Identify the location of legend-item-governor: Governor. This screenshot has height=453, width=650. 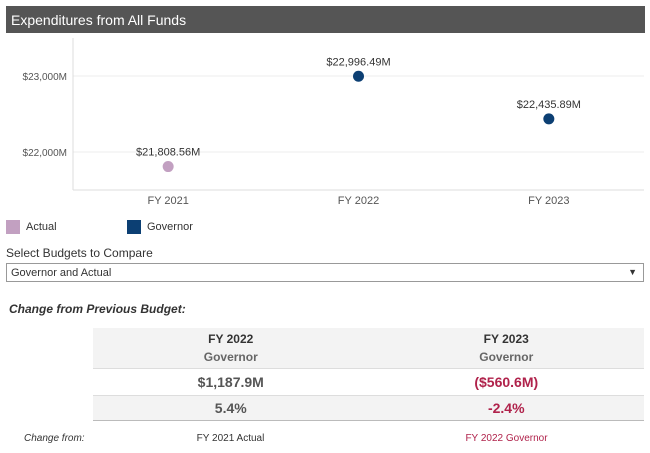
(160, 227).